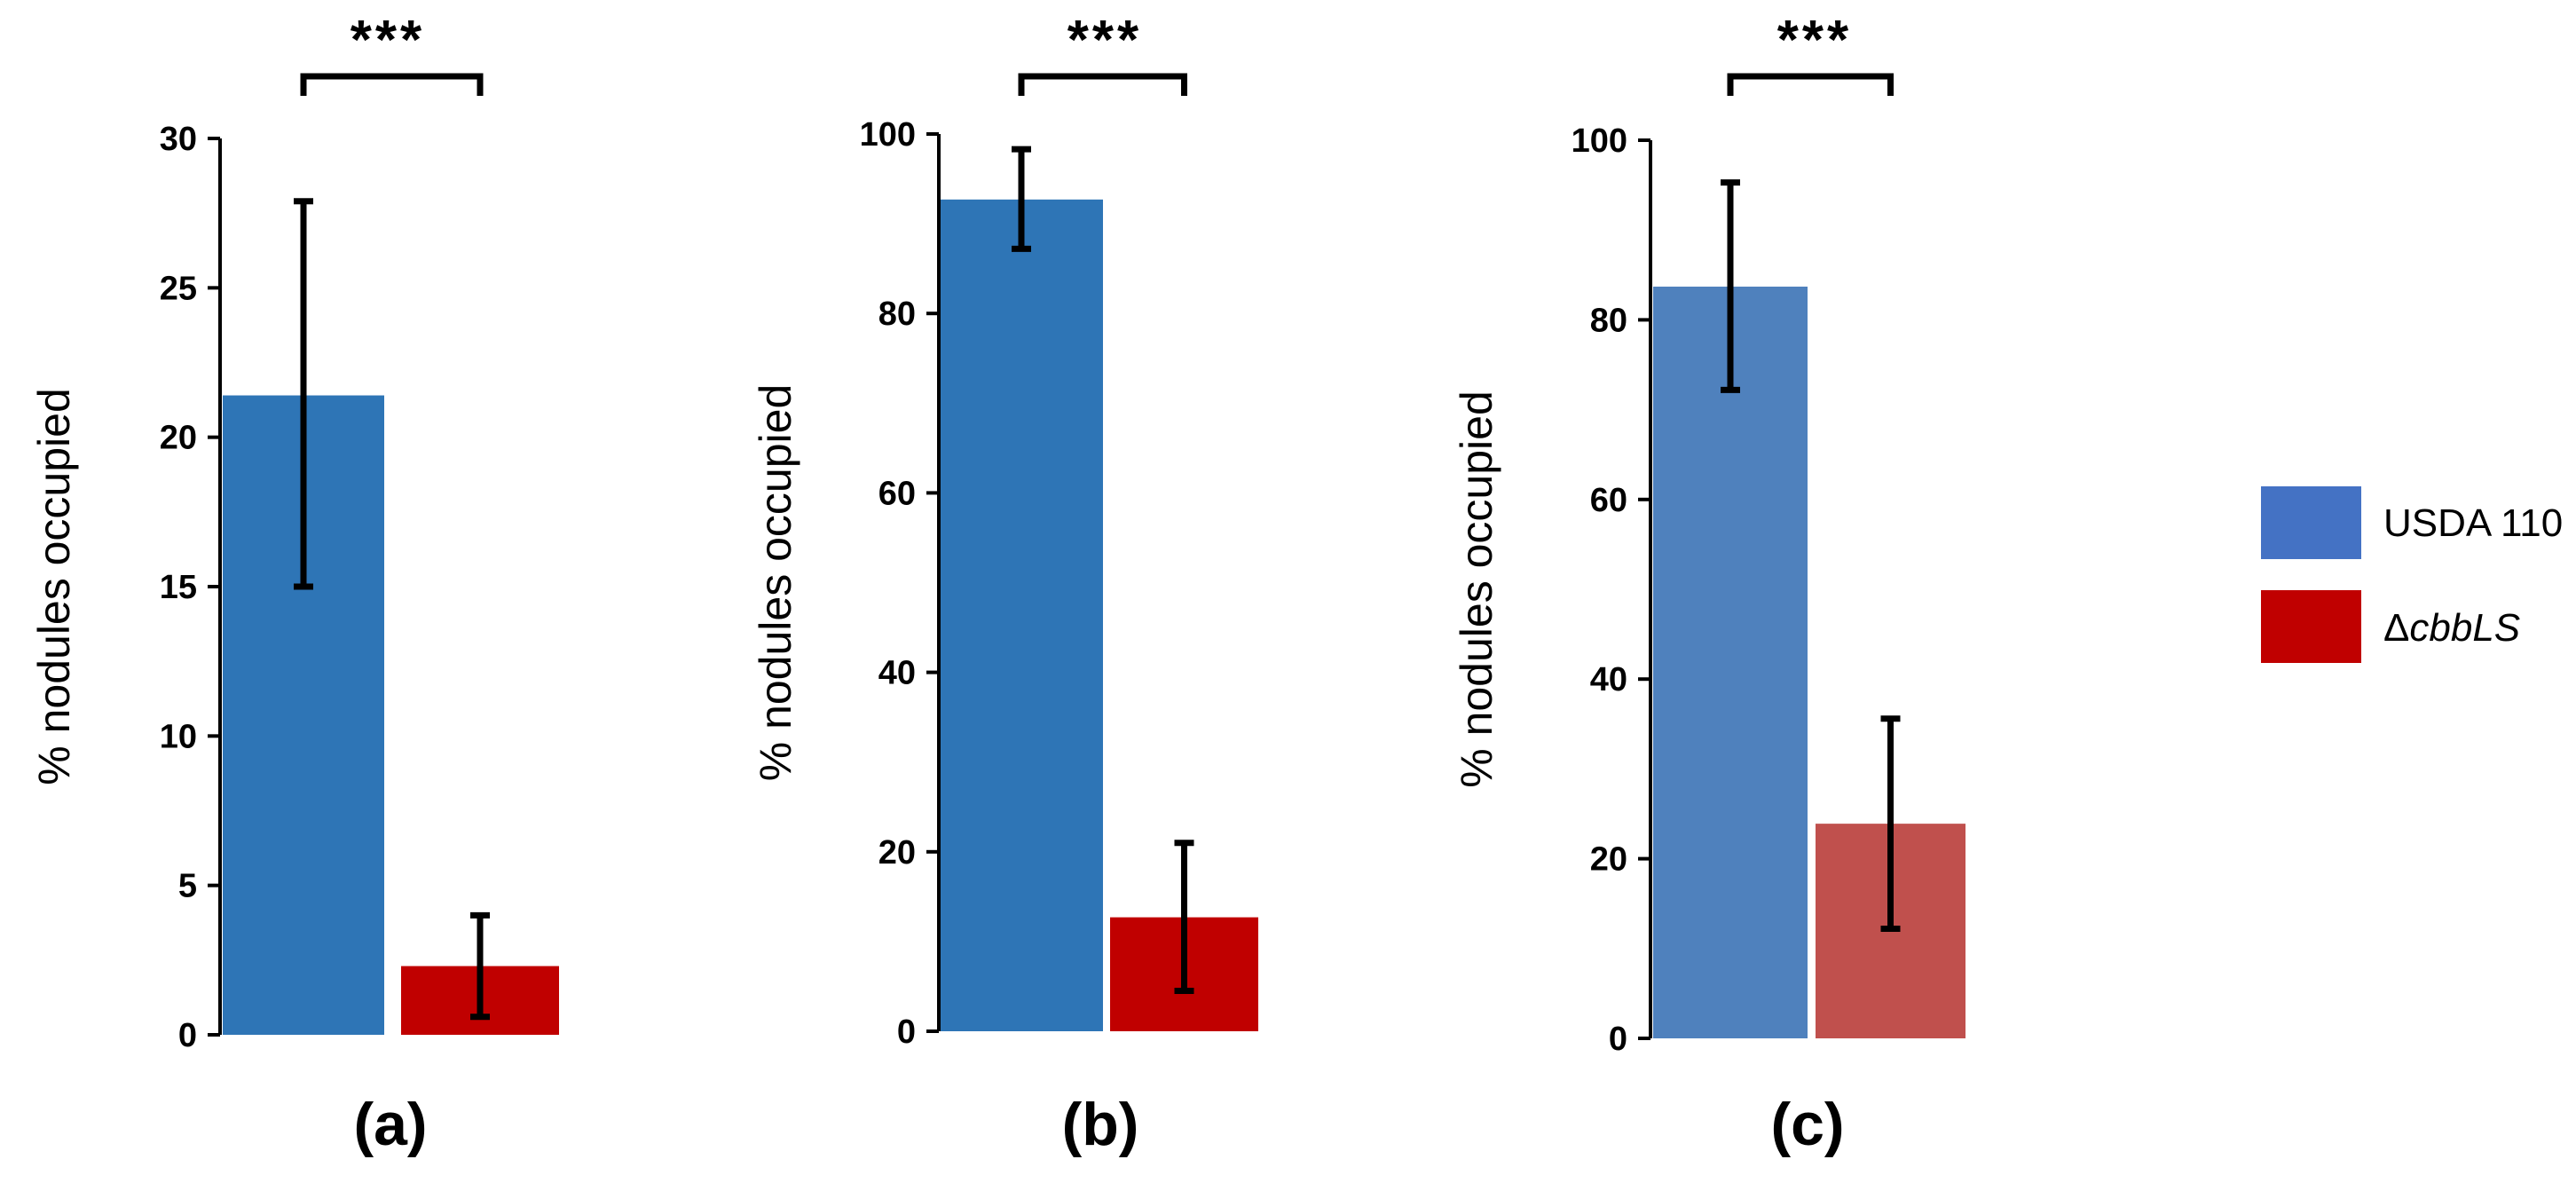  Describe the element at coordinates (1100, 1124) in the screenshot. I see `panel-label: (b)` at that location.